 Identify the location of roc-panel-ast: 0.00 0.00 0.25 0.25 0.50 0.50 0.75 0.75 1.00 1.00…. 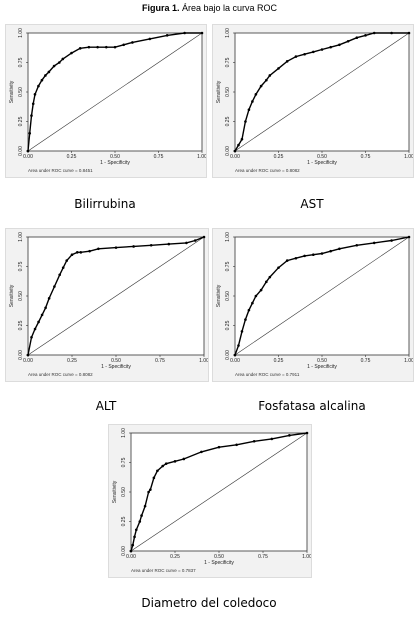
(313, 101).